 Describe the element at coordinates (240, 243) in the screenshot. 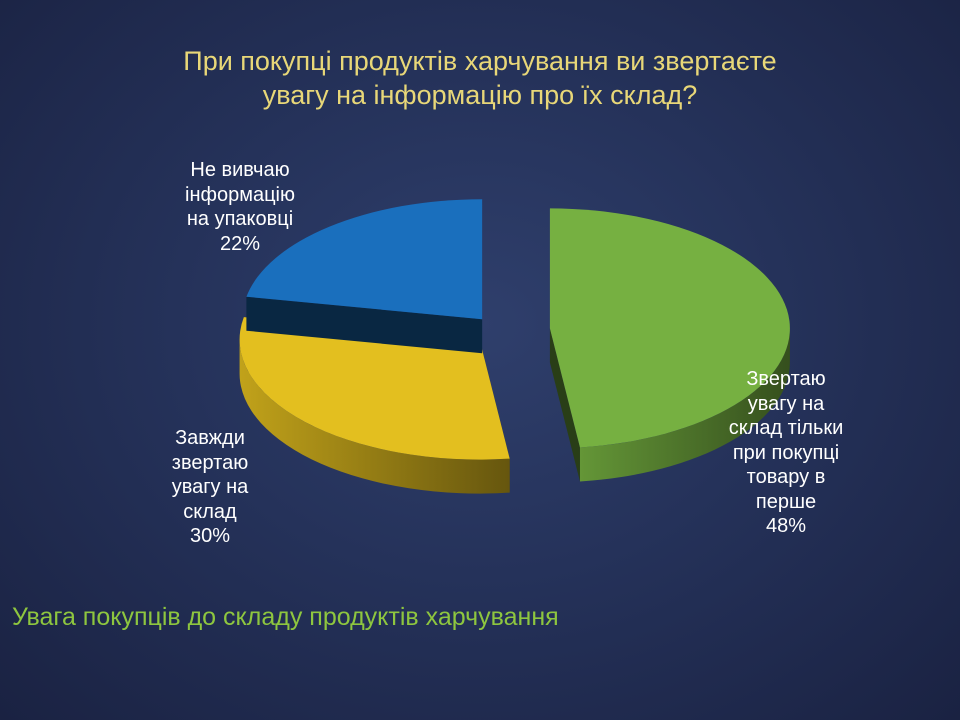

I see `slice-value-blue: 22%` at that location.